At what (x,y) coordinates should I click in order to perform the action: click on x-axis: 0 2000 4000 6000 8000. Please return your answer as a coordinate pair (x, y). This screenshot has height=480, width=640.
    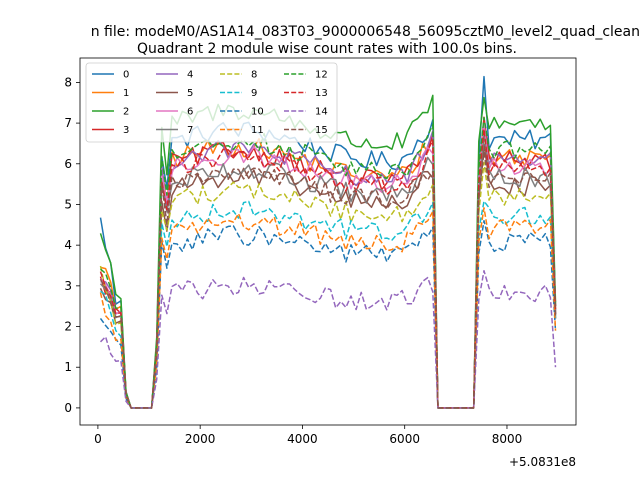
    Looking at the image, I should click on (308, 435).